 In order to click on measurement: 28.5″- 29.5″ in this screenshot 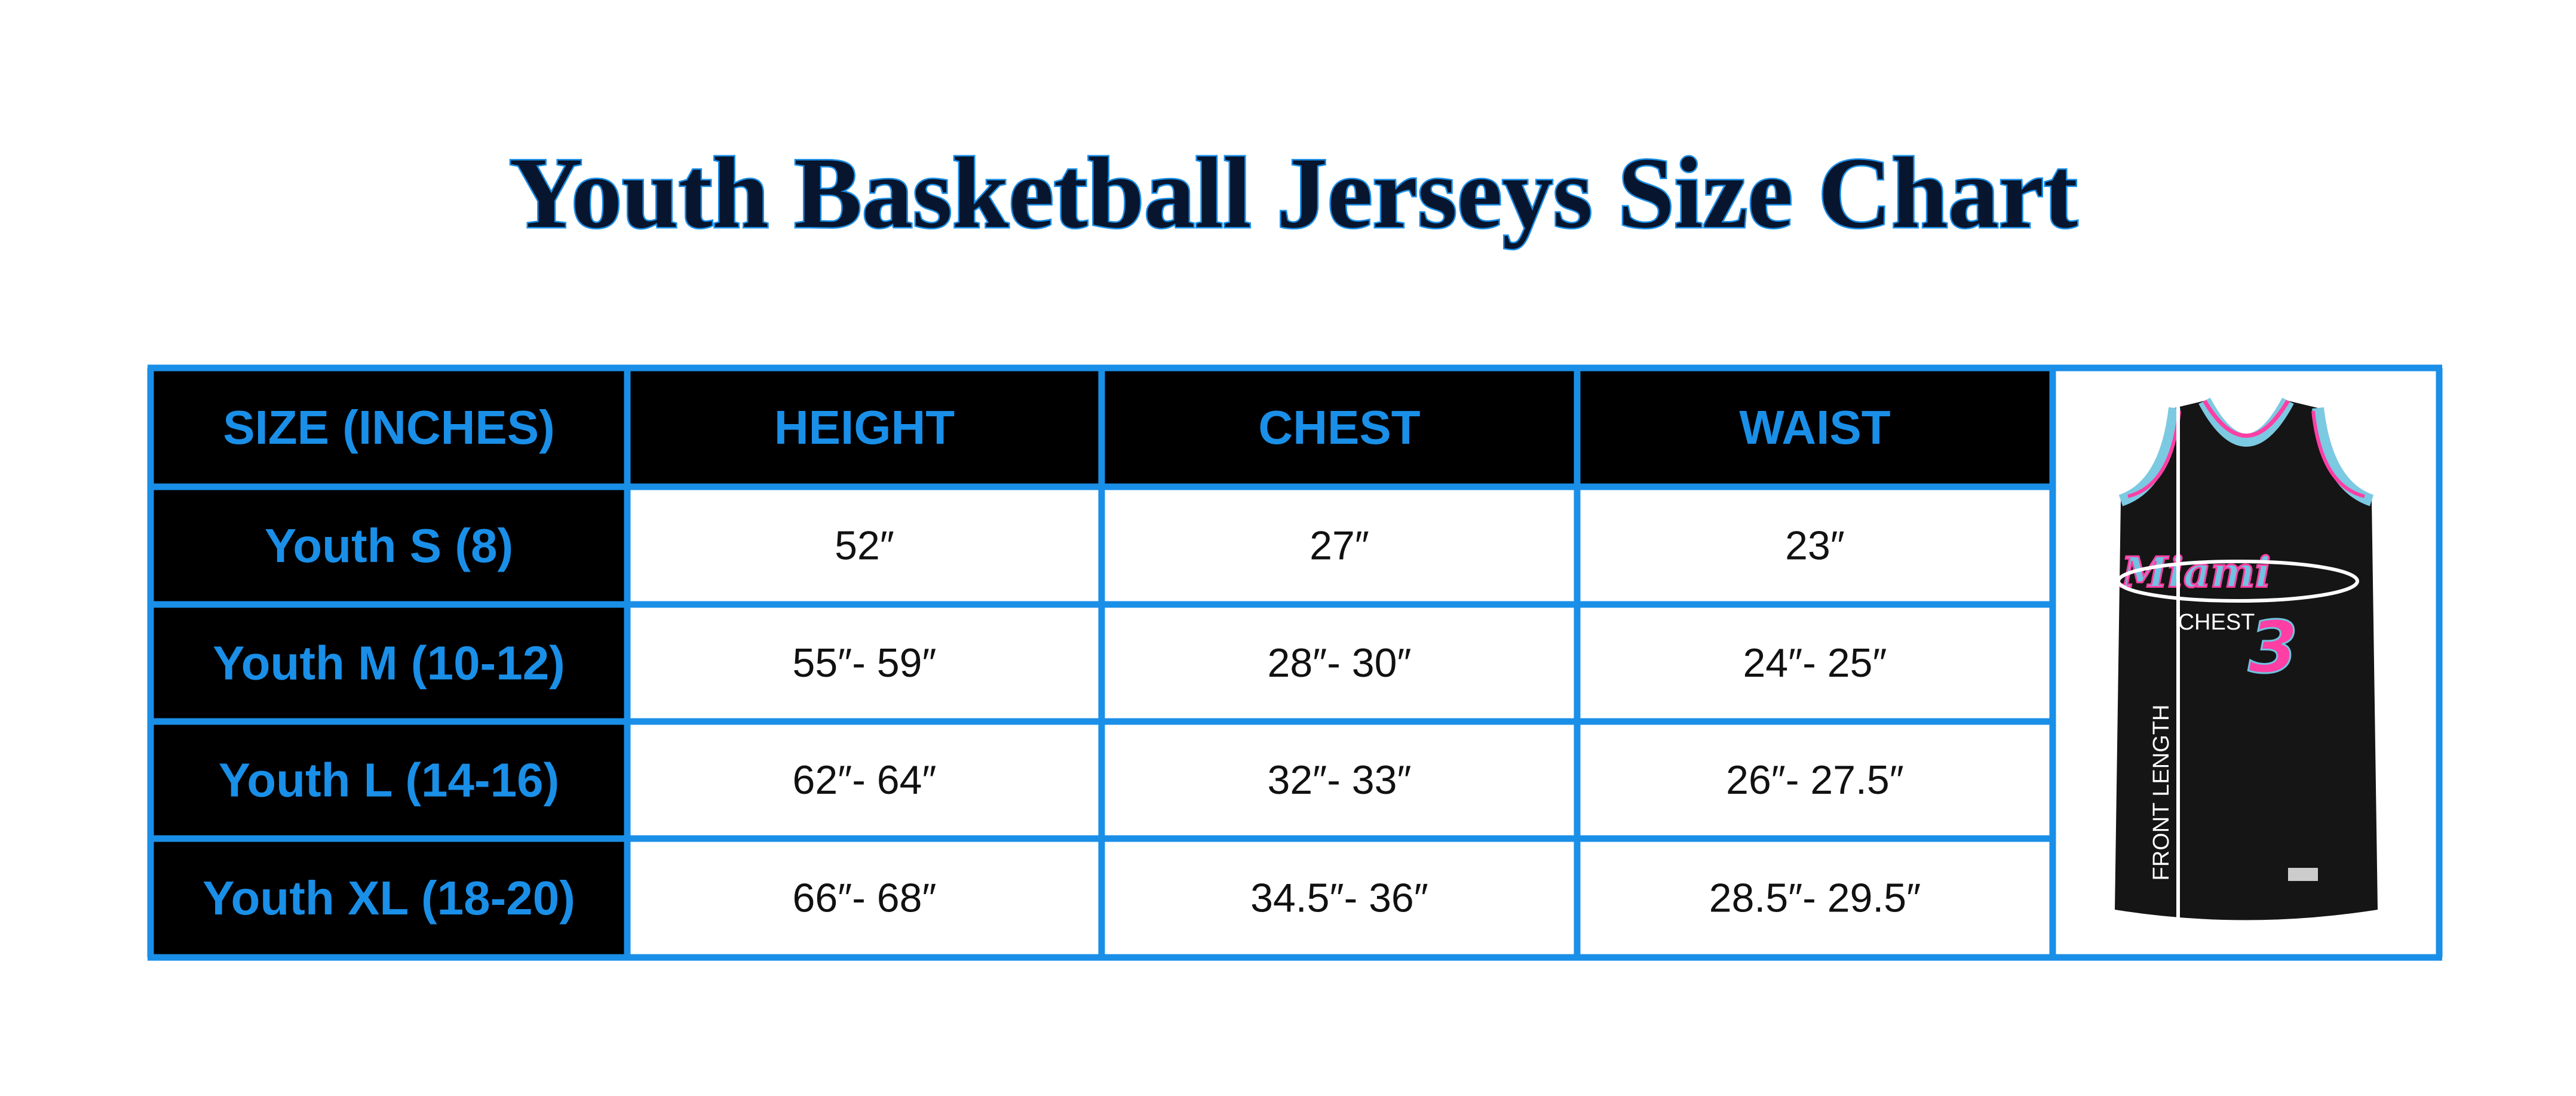, I will do `click(1815, 899)`.